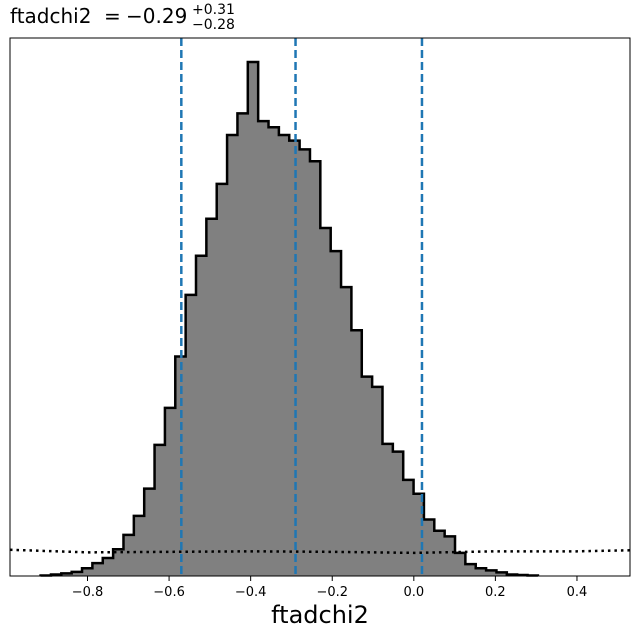 The width and height of the screenshot is (640, 639). I want to click on x-axis-label: ftadchi2, so click(320, 615).